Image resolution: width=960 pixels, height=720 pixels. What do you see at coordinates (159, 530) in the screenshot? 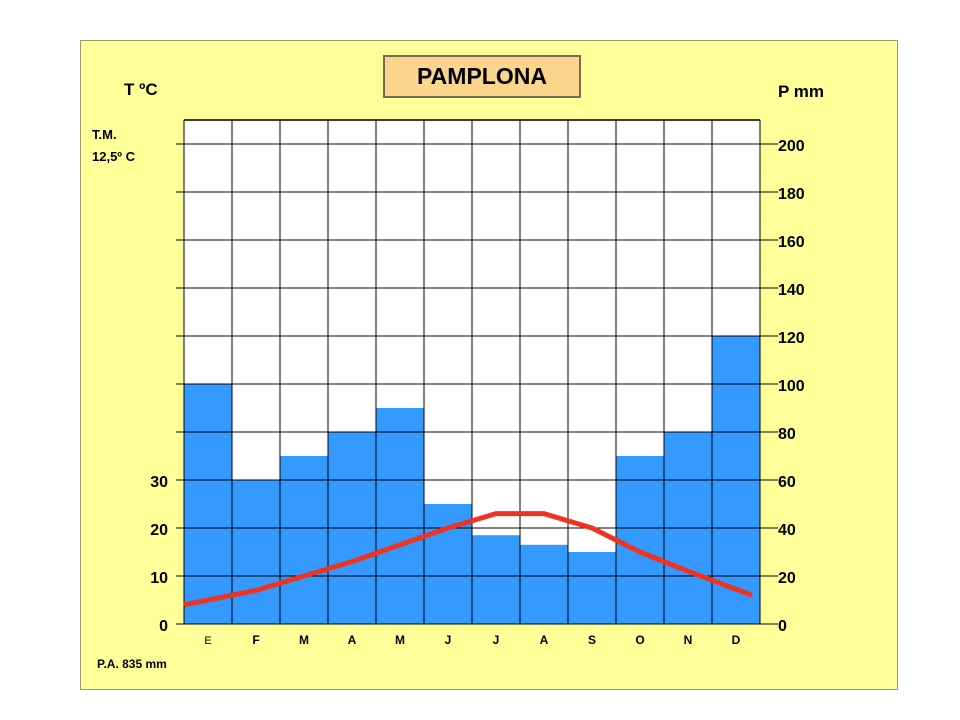
I see `left-axis-tick-label: 20` at bounding box center [159, 530].